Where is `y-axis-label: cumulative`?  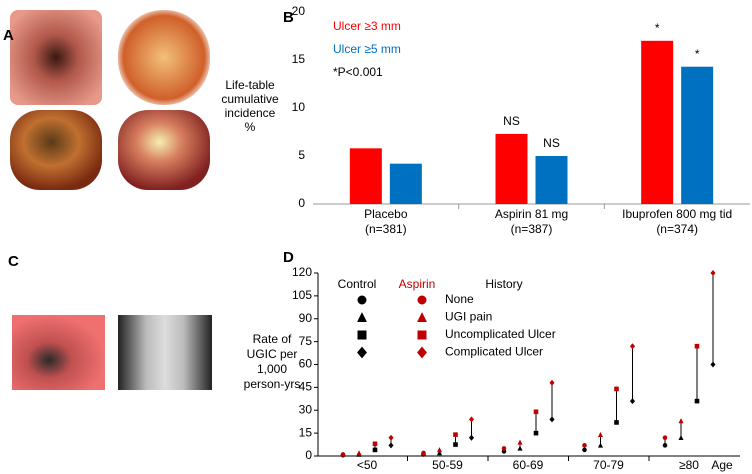
y-axis-label: cumulative is located at coordinates (250, 99).